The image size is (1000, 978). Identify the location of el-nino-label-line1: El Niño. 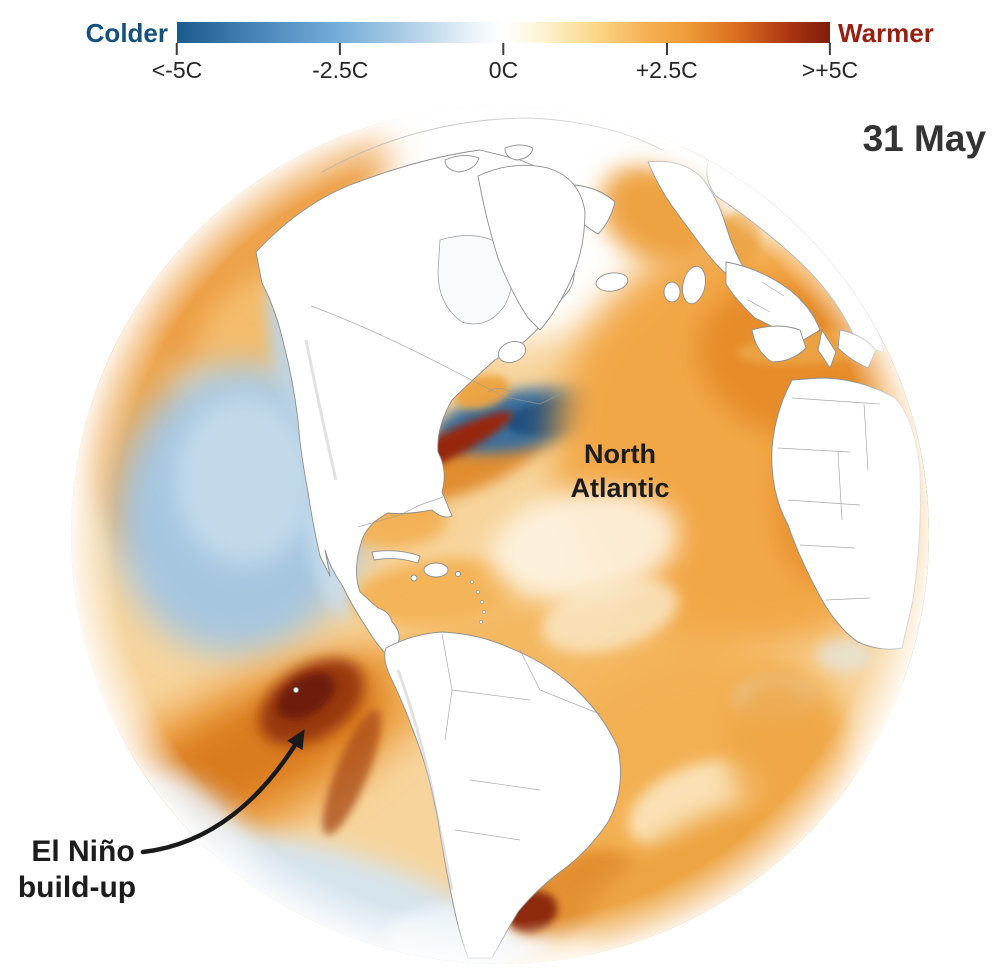
(82, 851).